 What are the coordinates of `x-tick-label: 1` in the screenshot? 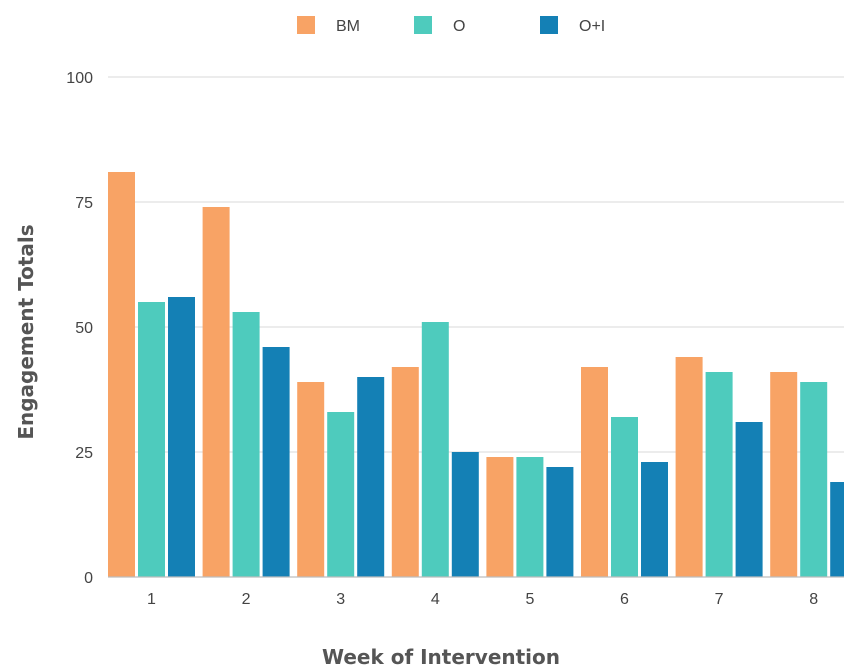 It's located at (151, 599).